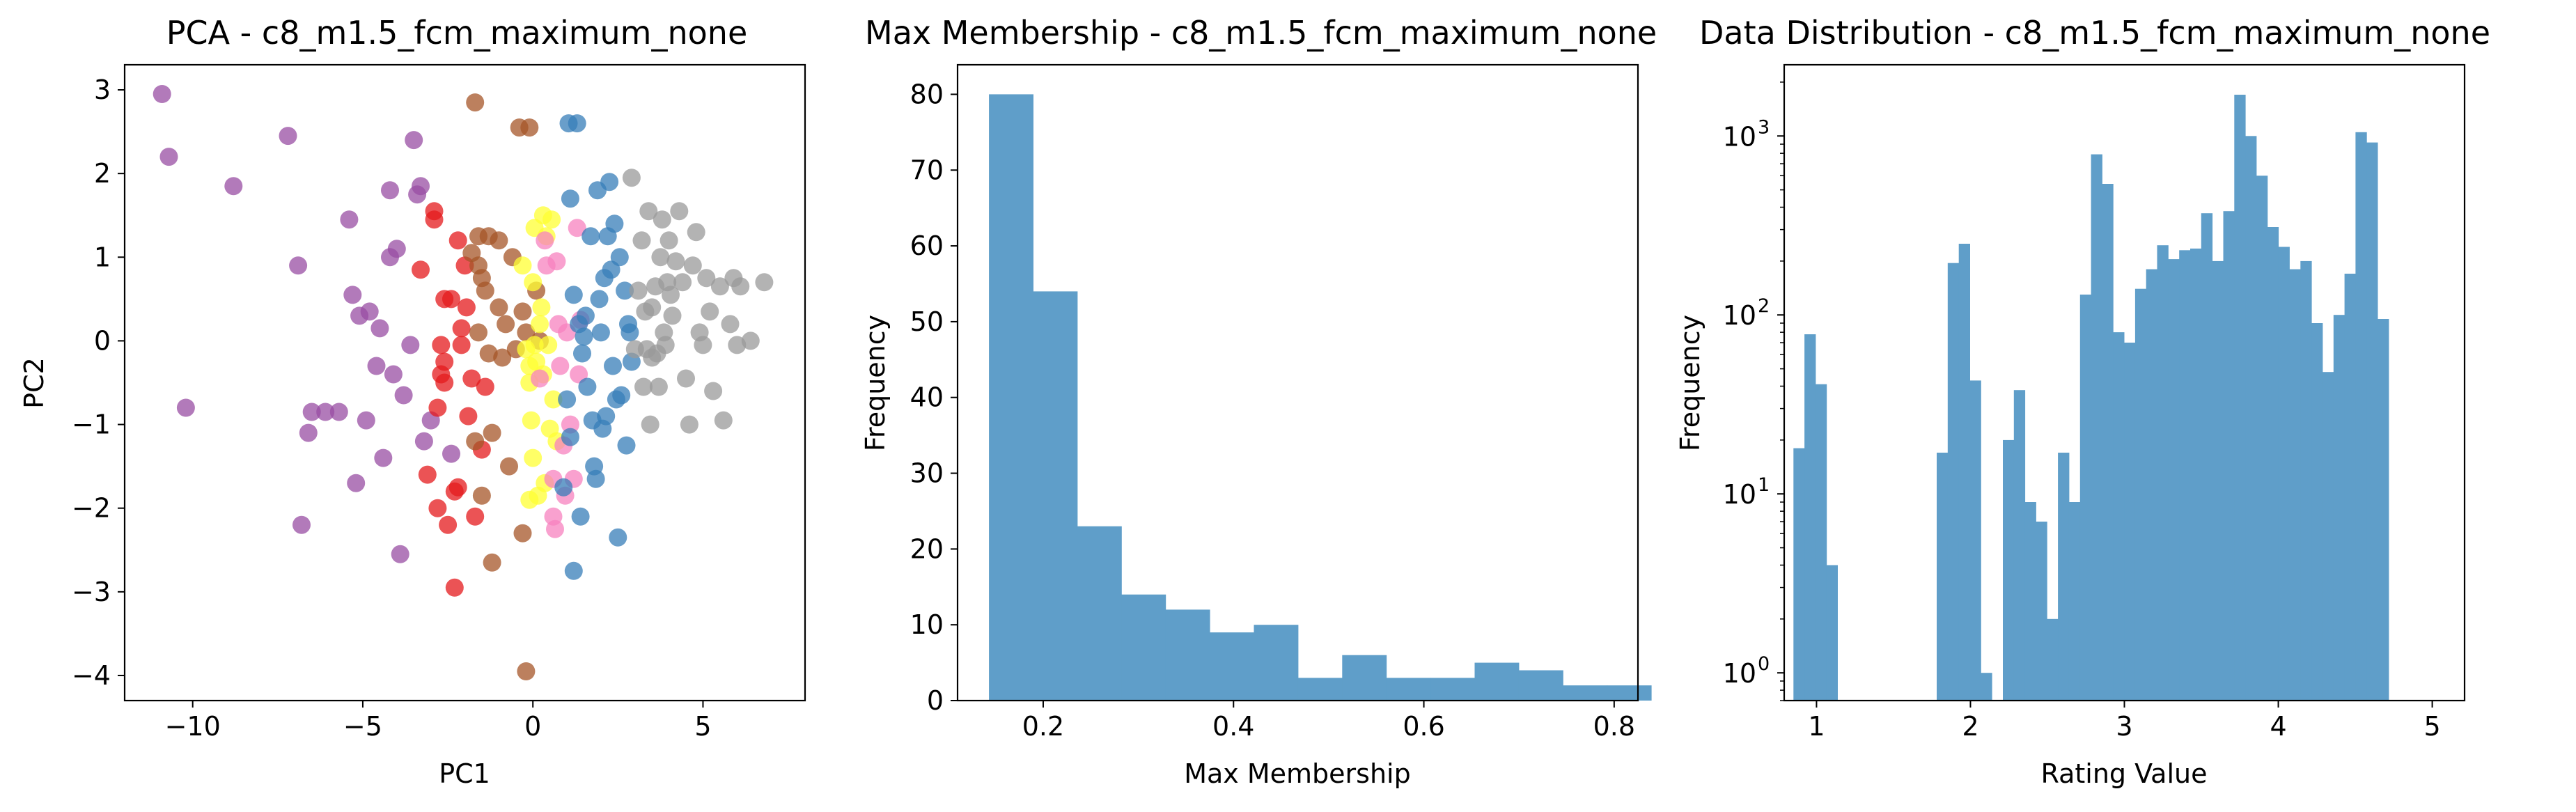 This screenshot has width=2576, height=812. Describe the element at coordinates (927, 321) in the screenshot. I see `y-tick-label: 50` at that location.